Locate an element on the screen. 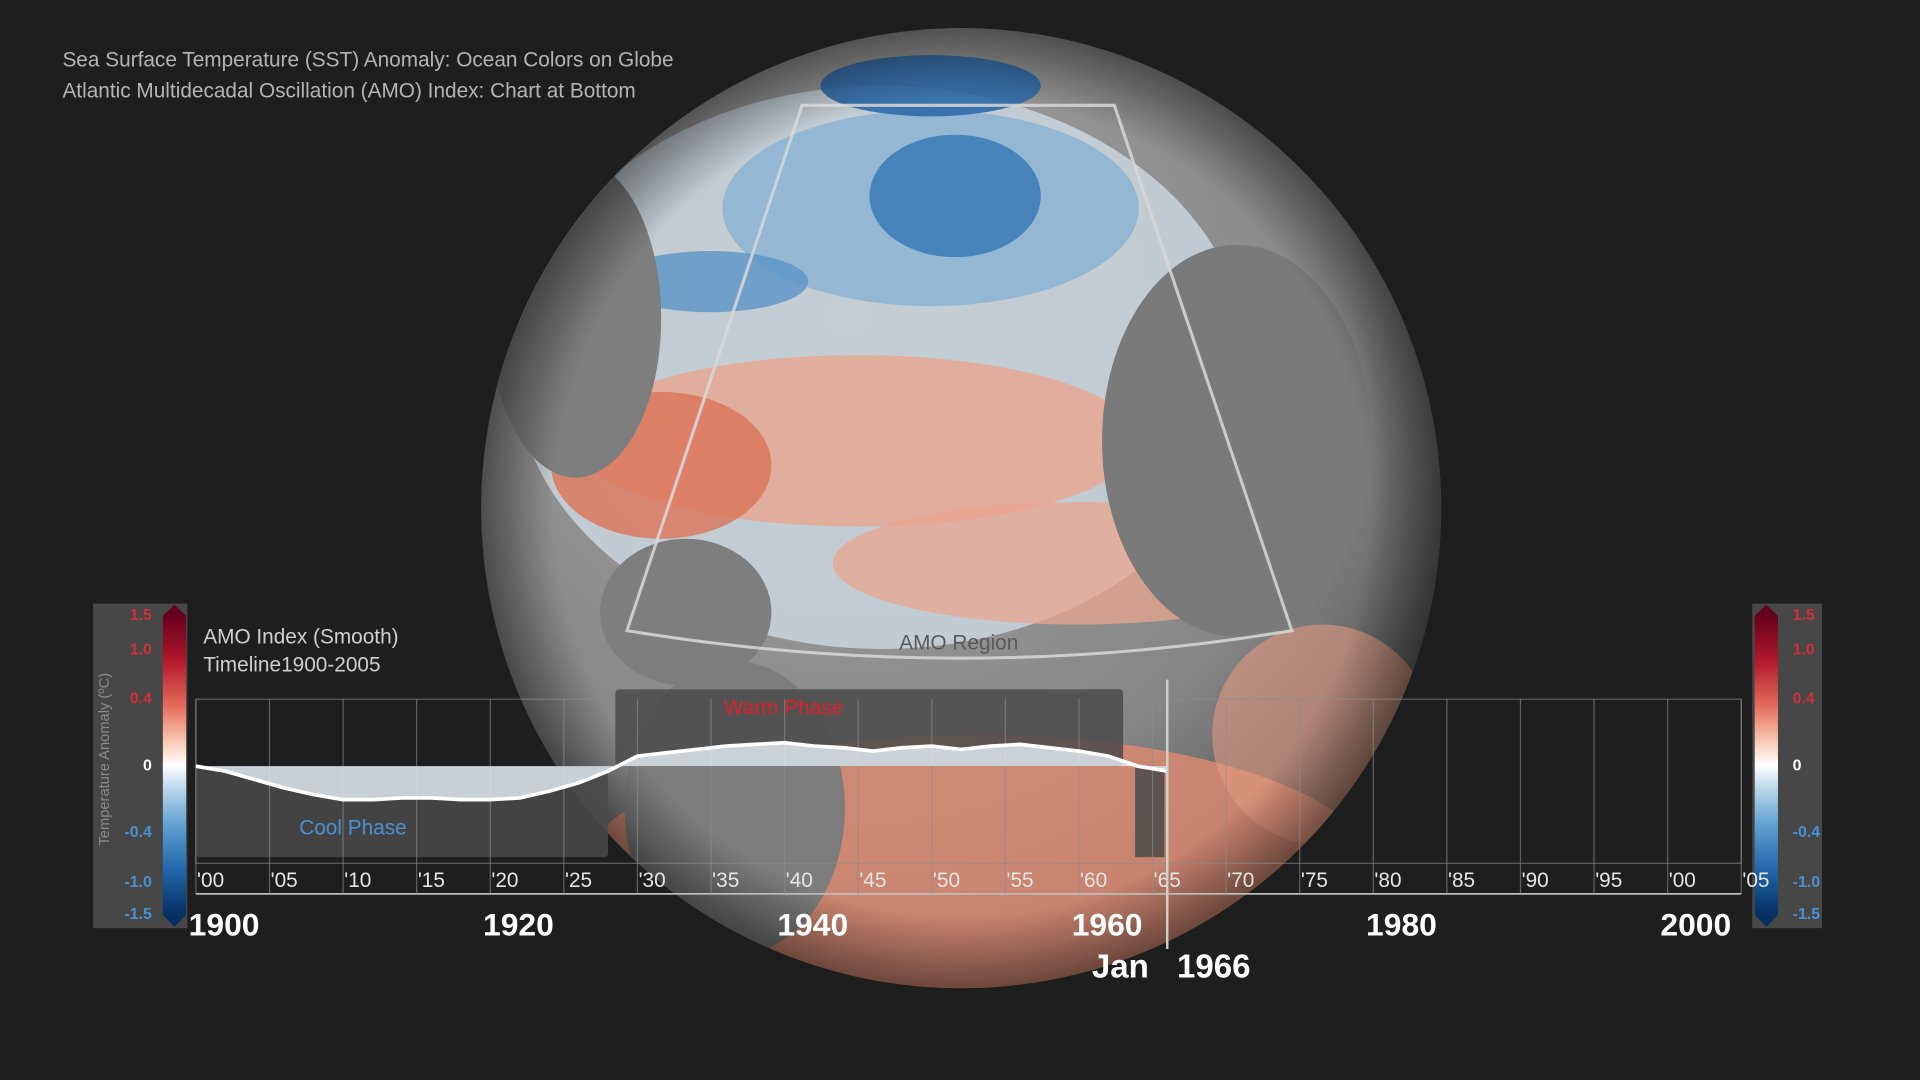 This screenshot has width=1920, height=1080. major-tick-label: 1960 is located at coordinates (1107, 924).